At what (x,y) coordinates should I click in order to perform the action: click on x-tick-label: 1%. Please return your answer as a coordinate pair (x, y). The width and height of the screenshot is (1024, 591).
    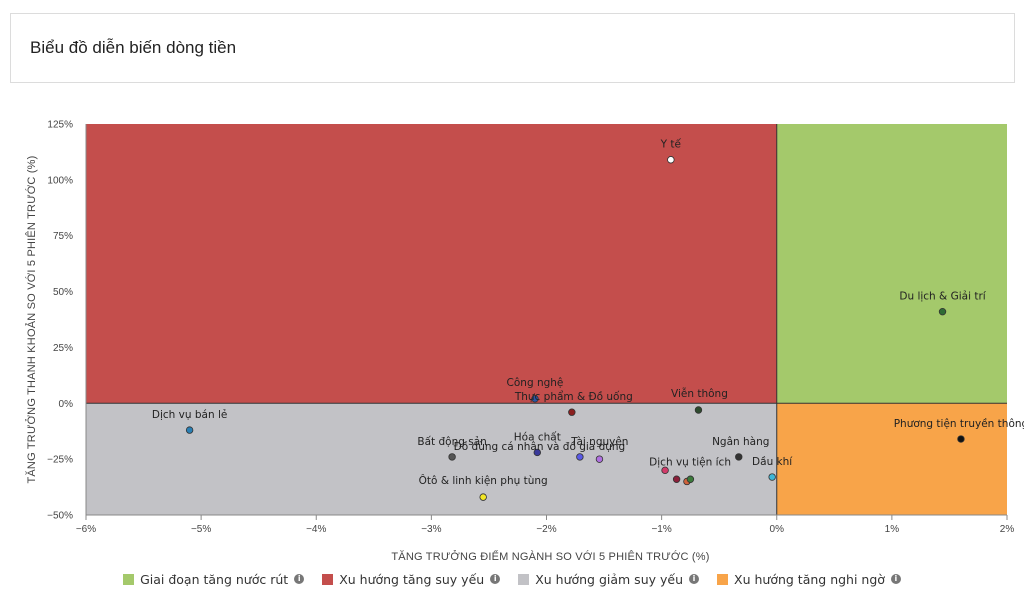
    Looking at the image, I should click on (892, 529).